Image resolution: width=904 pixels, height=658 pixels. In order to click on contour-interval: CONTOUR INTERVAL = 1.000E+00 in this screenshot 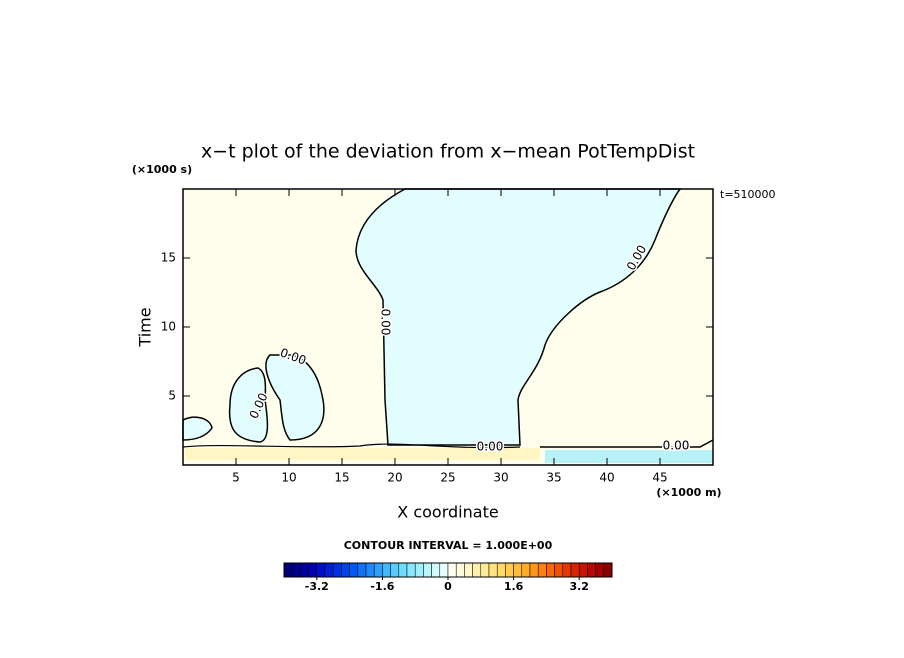, I will do `click(448, 545)`.